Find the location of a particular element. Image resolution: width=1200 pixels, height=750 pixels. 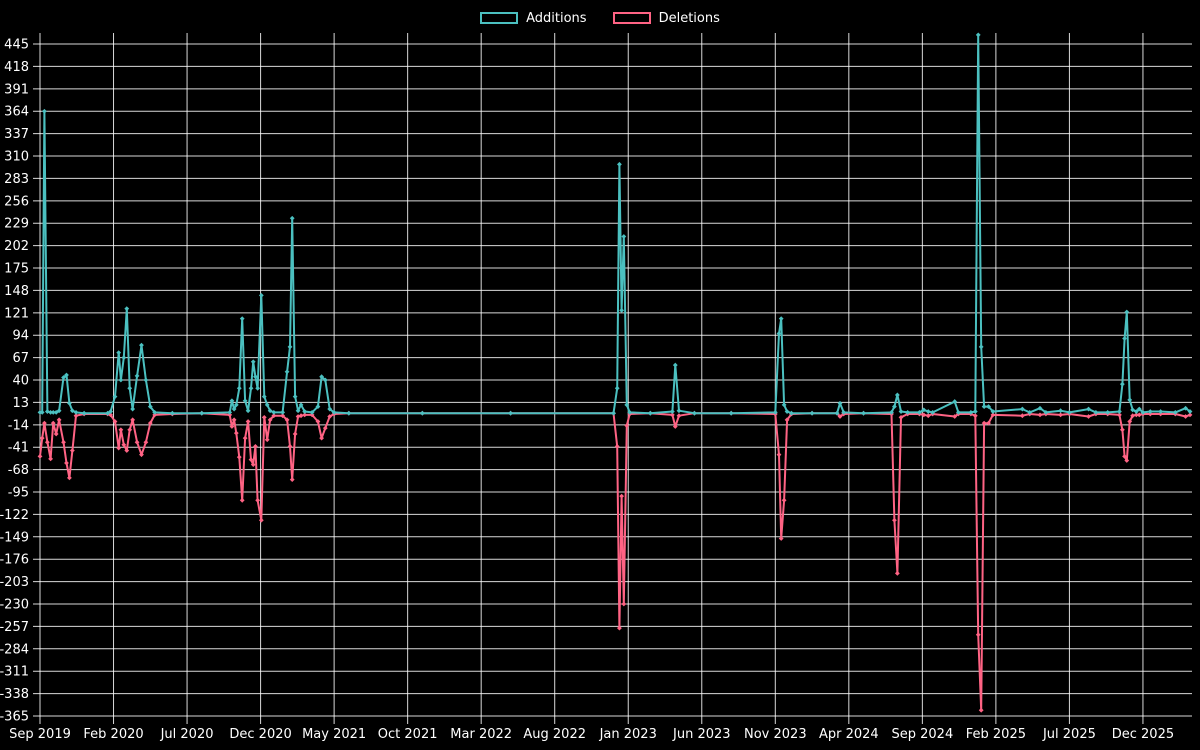

legend-item-additions: Additions is located at coordinates (533, 18).